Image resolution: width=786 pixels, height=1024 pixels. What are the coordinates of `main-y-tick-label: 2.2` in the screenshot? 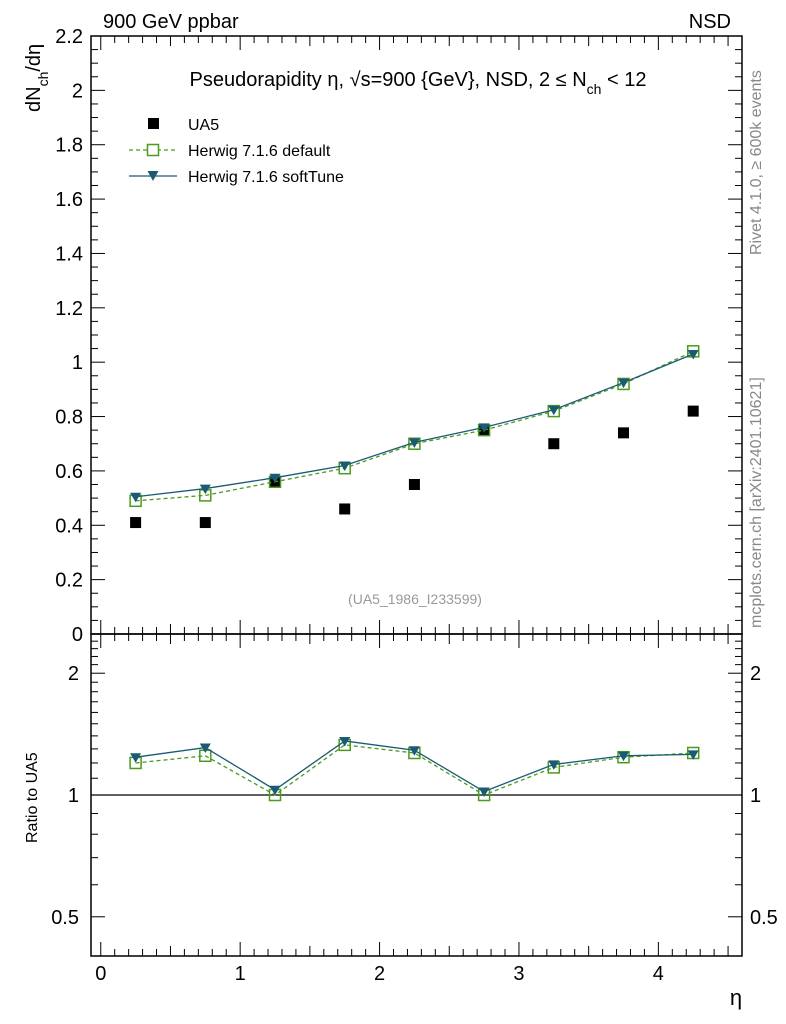 It's located at (69, 37).